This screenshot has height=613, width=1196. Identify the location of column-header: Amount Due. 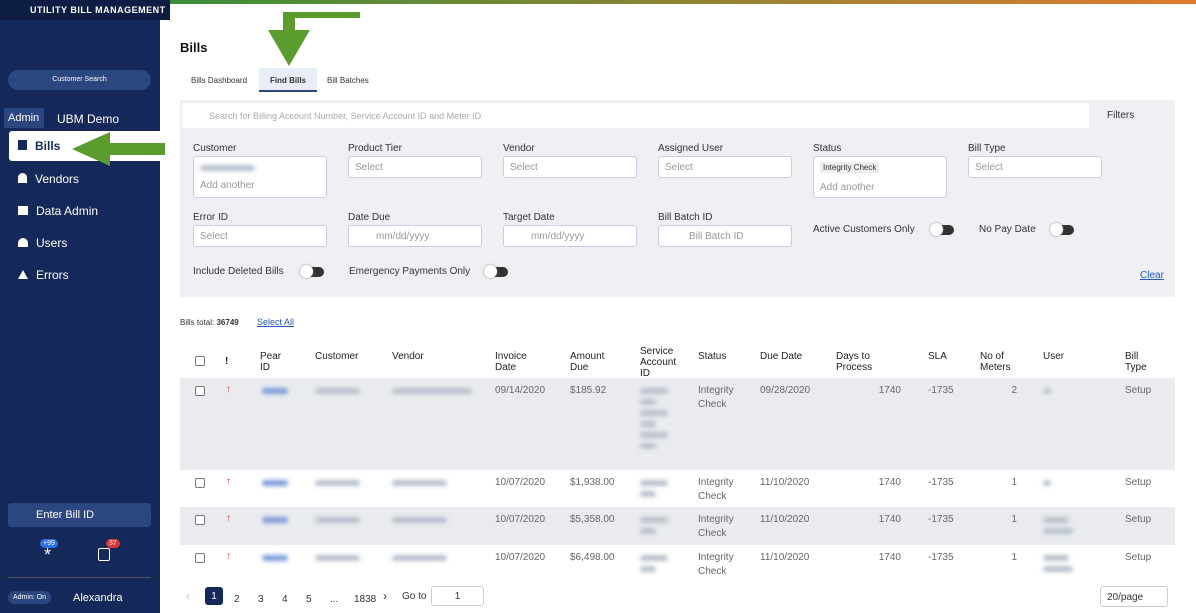
(587, 362).